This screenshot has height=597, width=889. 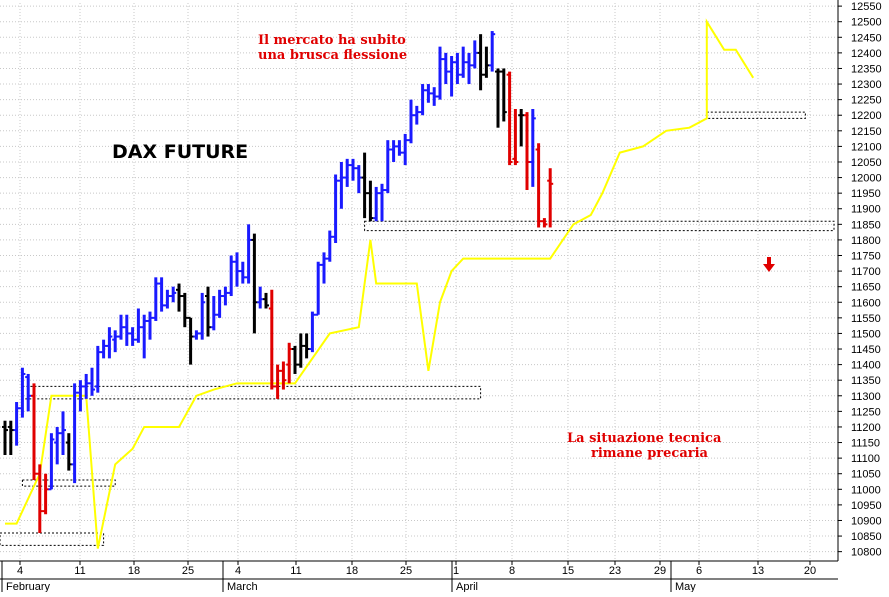 What do you see at coordinates (866, 38) in the screenshot?
I see `y-tick-label: 12450` at bounding box center [866, 38].